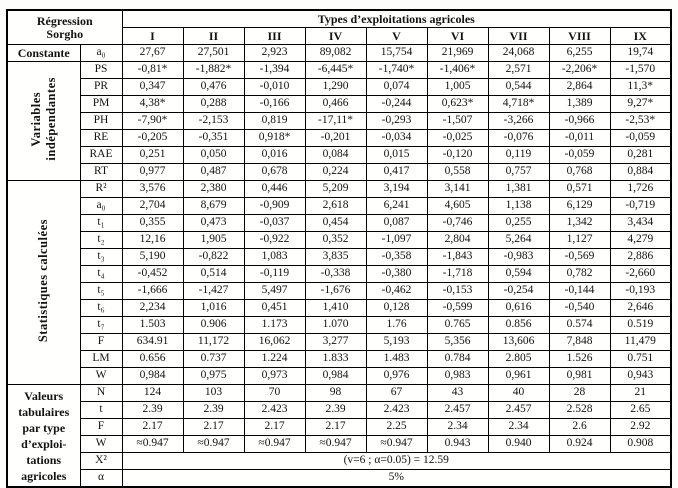 Image resolution: width=678 pixels, height=488 pixels. I want to click on table-cell: 21,969, so click(457, 53).